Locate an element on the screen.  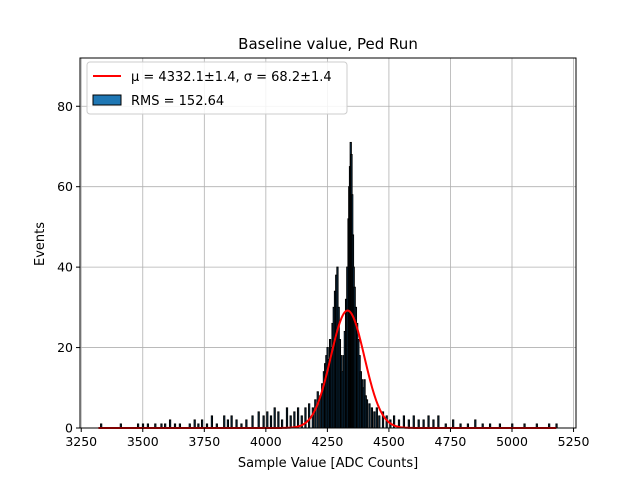
legend-fit-label: μ = 4332.1±1.4, σ = 68.2±1.4 is located at coordinates (231, 77).